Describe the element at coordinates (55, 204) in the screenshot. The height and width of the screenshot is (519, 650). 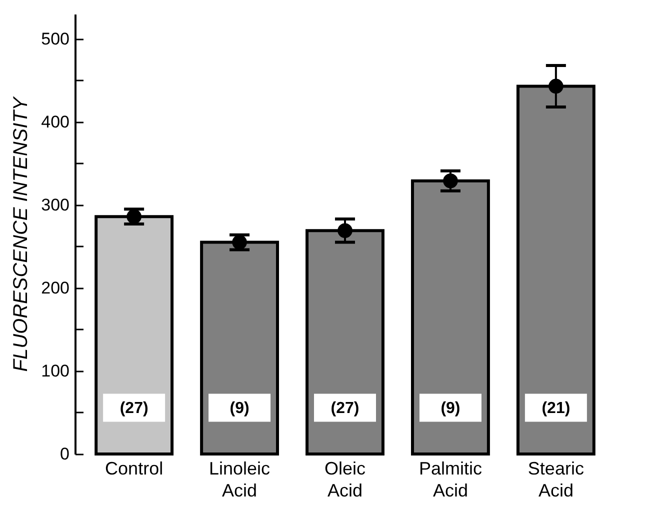
I see `y-tick-label: 300` at that location.